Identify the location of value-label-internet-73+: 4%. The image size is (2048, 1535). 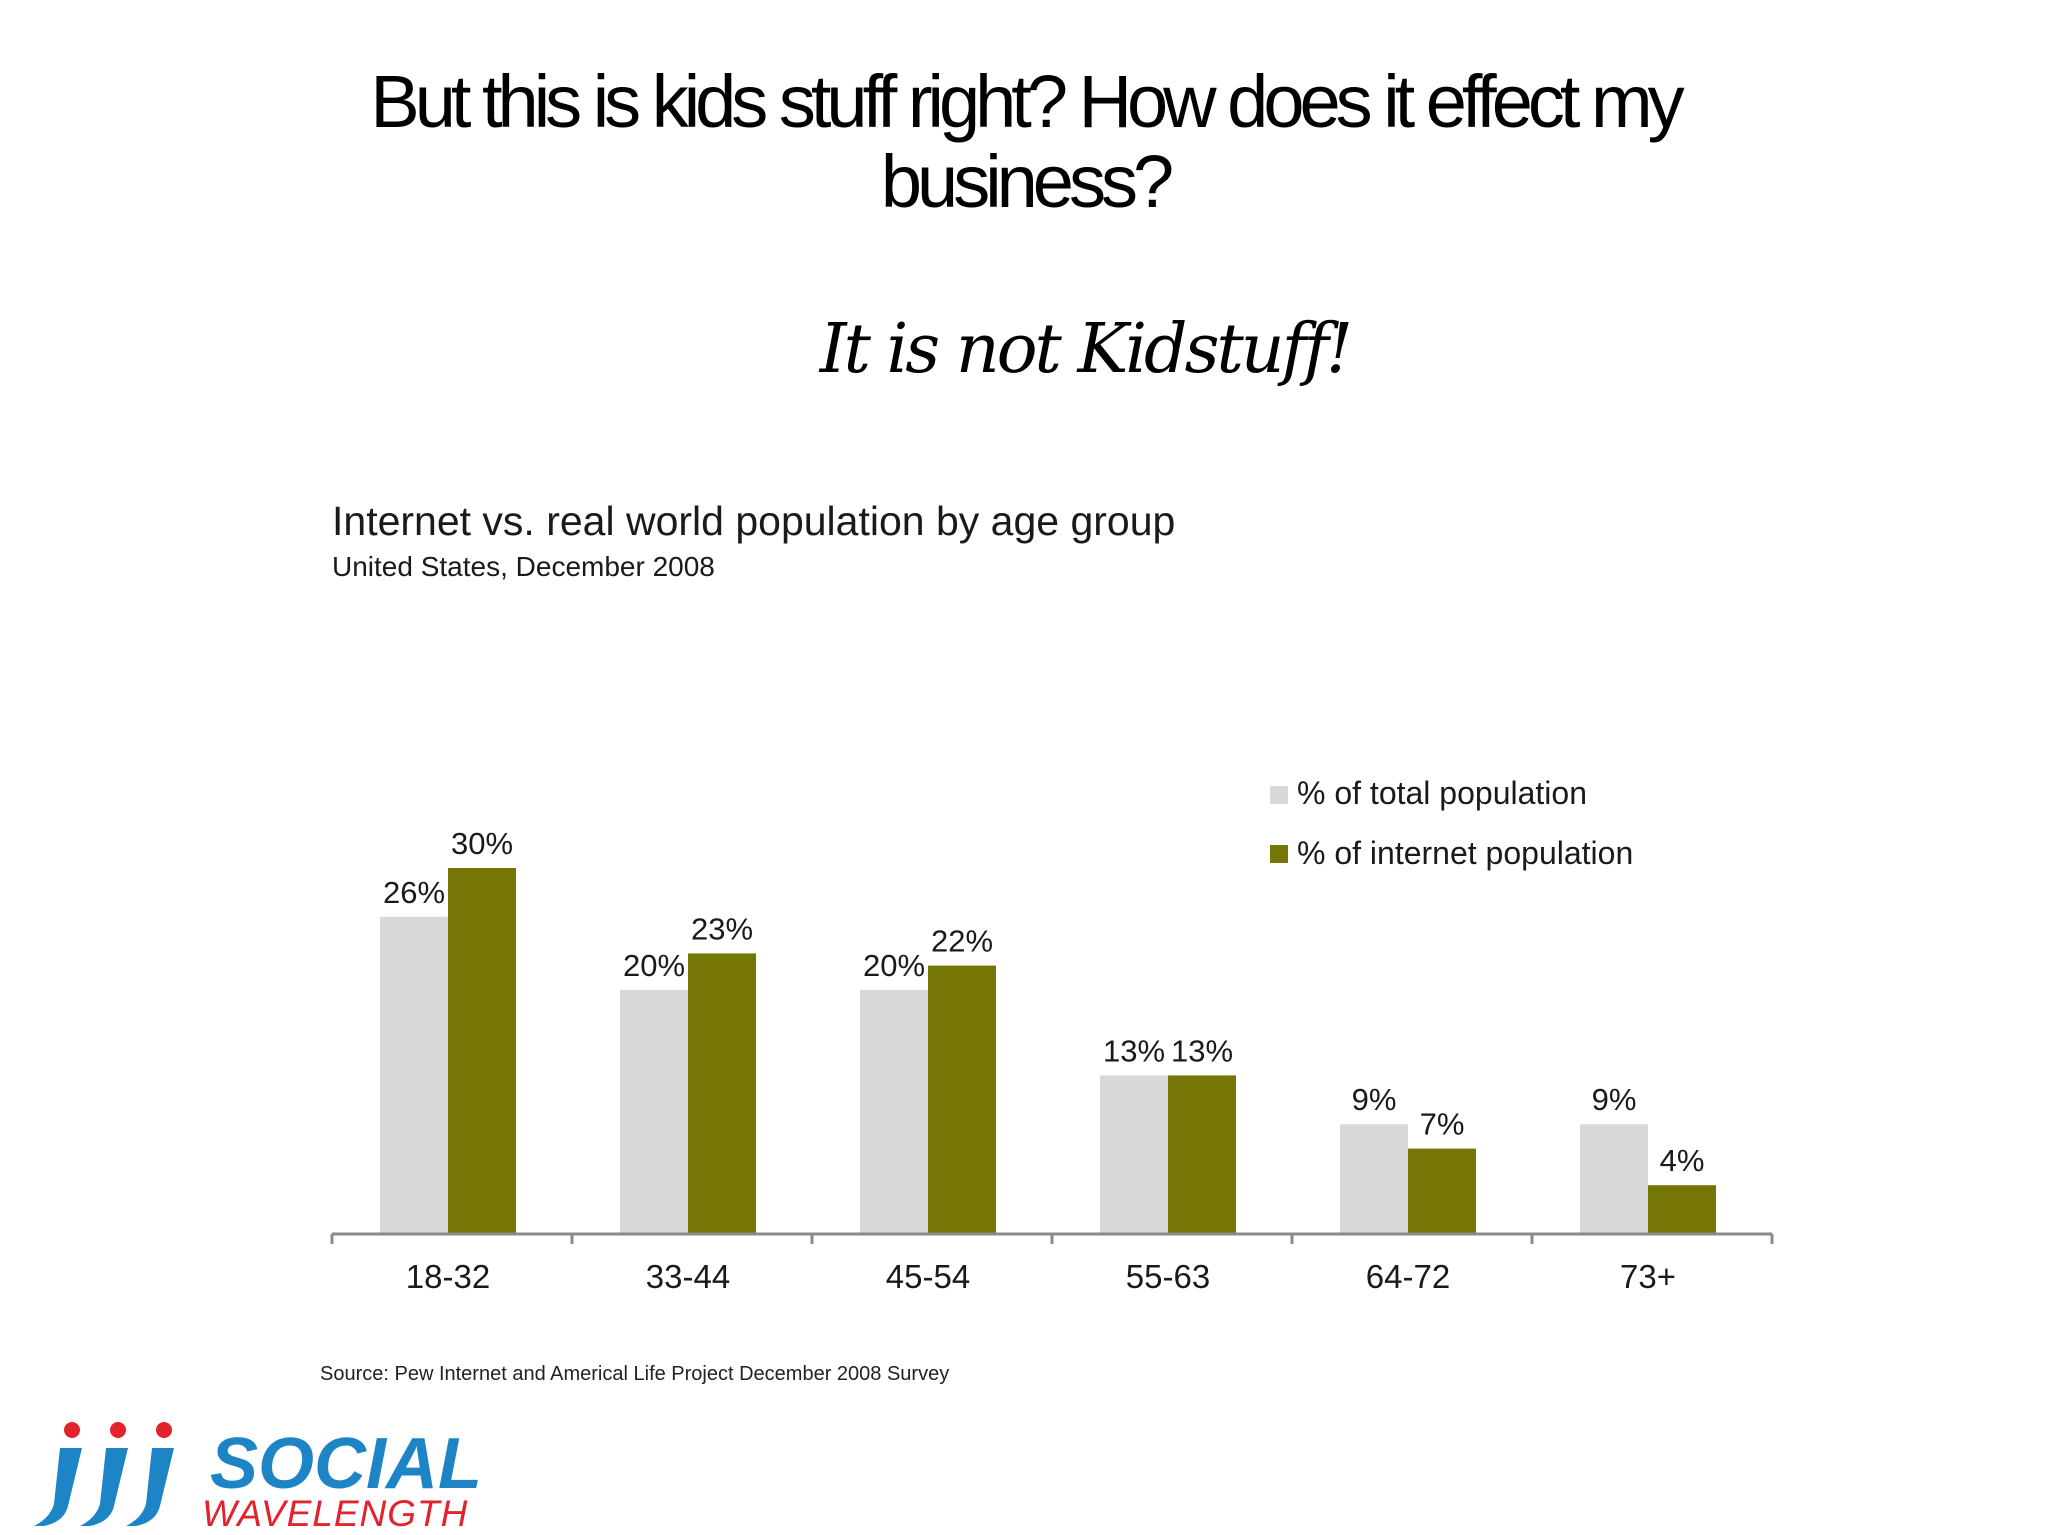
(1682, 1160).